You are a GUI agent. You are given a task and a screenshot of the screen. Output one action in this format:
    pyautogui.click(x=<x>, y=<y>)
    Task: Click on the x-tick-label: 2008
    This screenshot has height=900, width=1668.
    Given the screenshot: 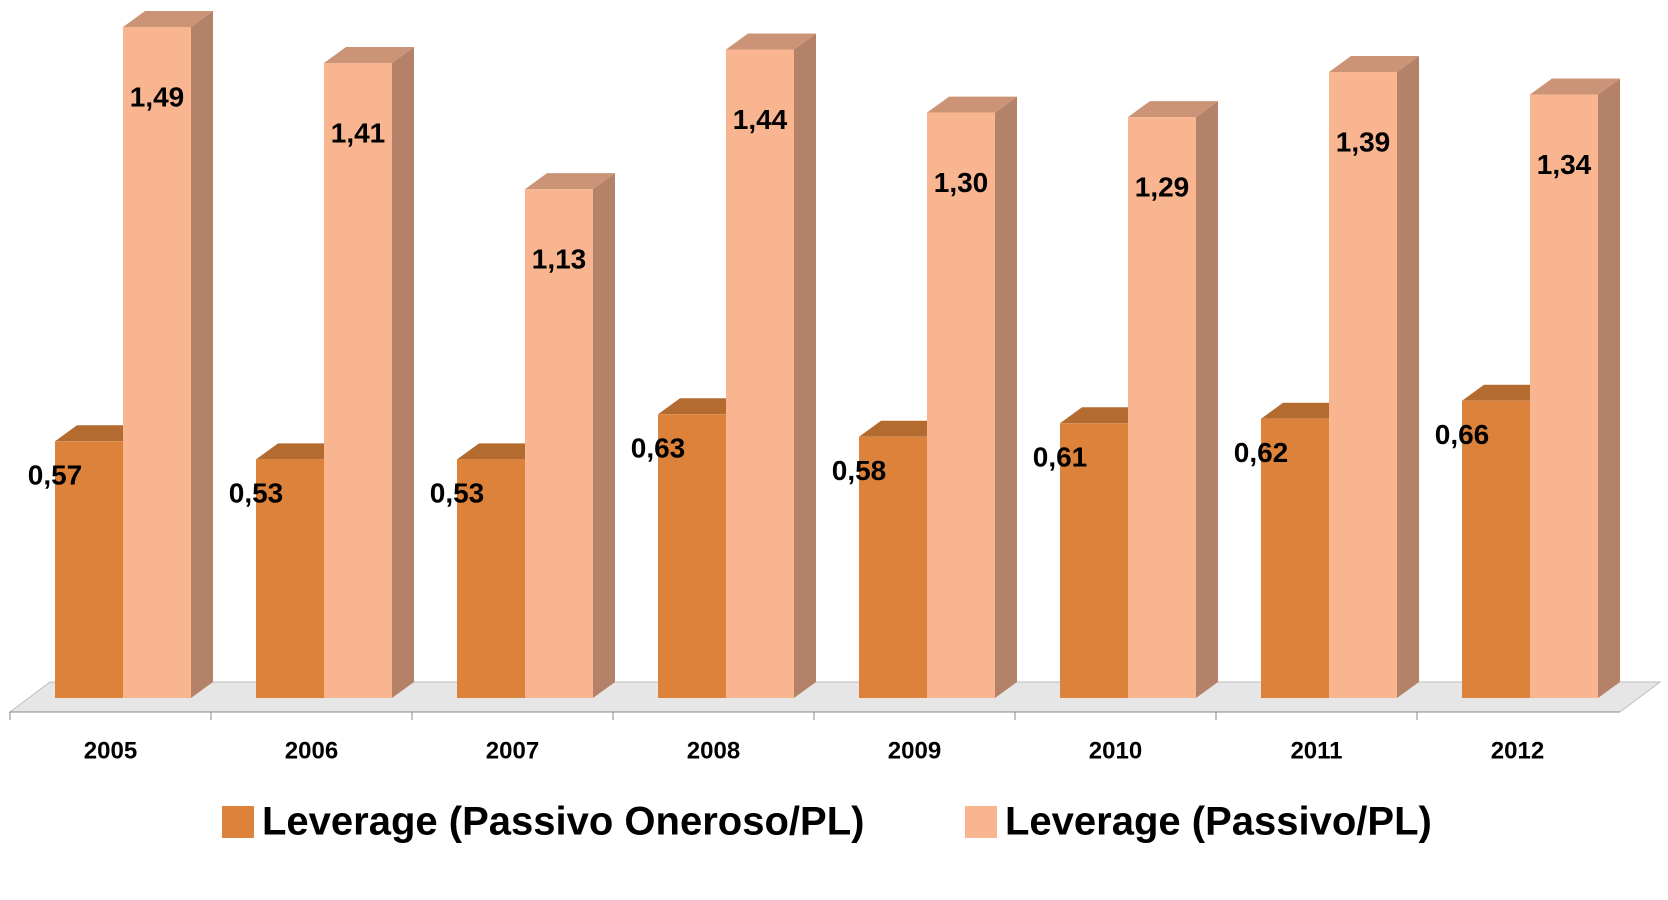 What is the action you would take?
    pyautogui.click(x=713, y=750)
    